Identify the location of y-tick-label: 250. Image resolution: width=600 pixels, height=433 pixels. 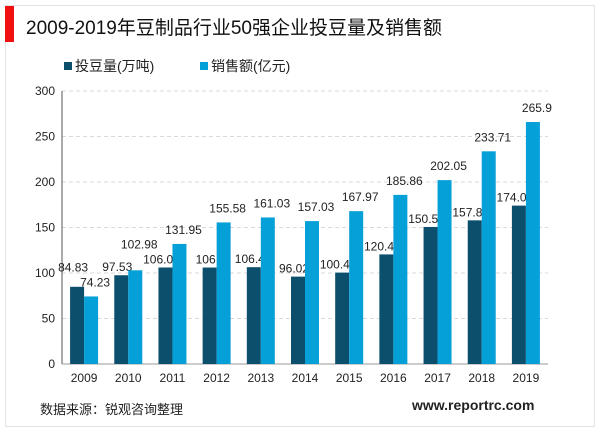
(45, 137).